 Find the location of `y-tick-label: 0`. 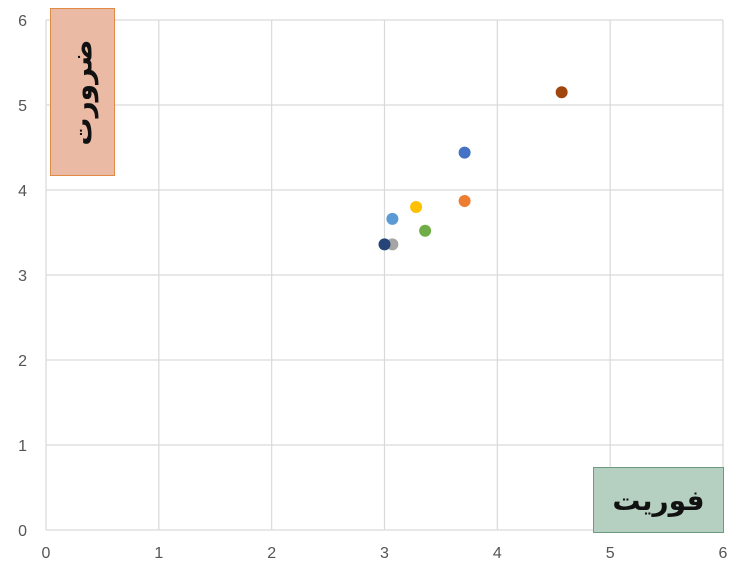

y-tick-label: 0 is located at coordinates (22, 531).